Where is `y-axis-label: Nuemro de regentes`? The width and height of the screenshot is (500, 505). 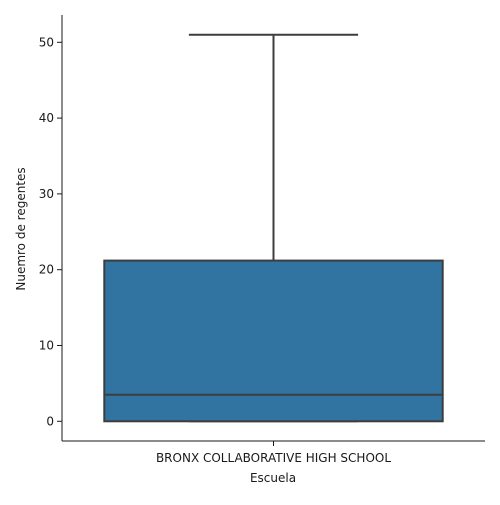 y-axis-label: Nuemro de regentes is located at coordinates (21, 228).